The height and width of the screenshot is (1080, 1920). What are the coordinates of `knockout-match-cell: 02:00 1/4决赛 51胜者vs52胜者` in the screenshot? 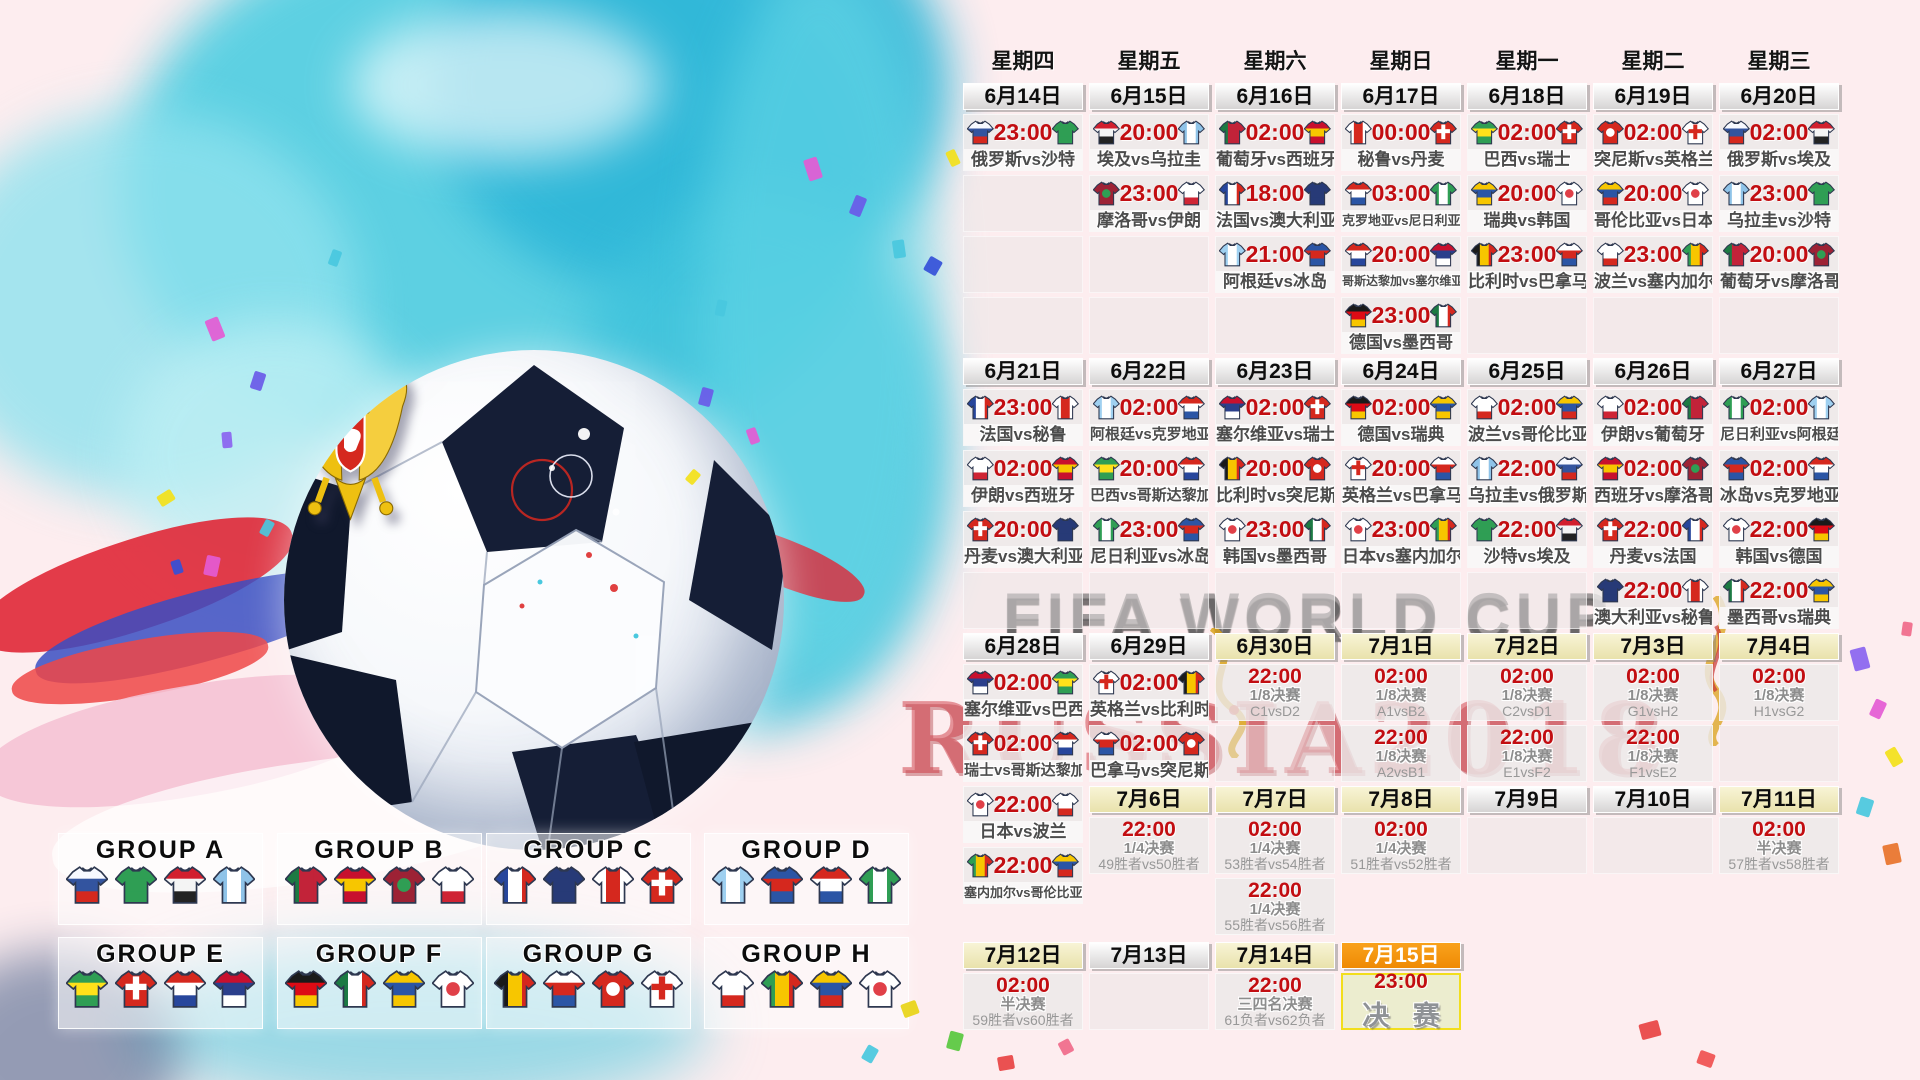 It's located at (1401, 845).